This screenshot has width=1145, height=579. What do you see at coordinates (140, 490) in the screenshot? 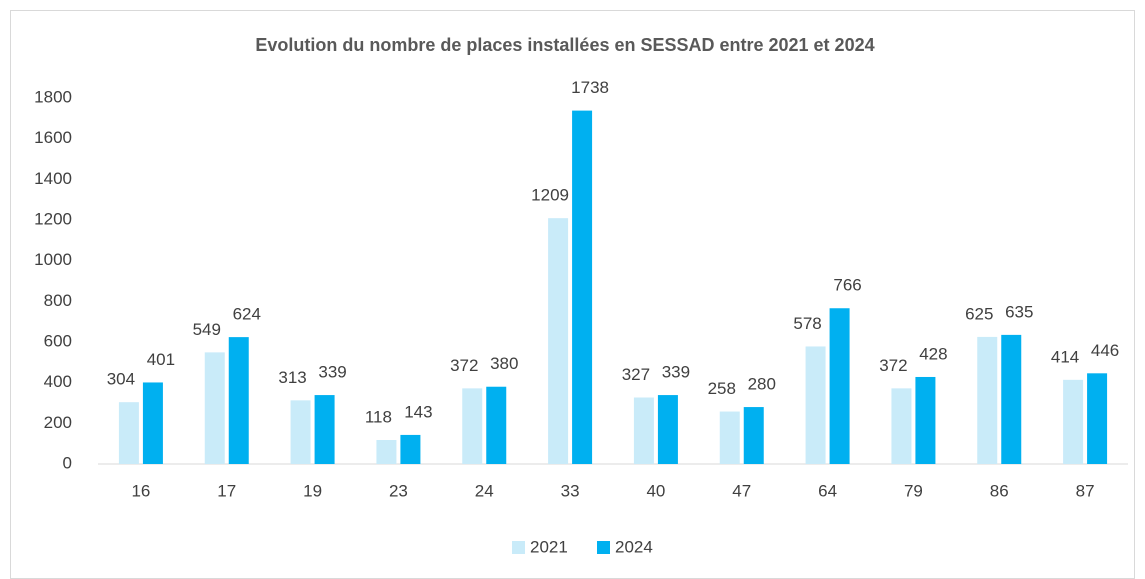
I see `x-tick-label: 16` at bounding box center [140, 490].